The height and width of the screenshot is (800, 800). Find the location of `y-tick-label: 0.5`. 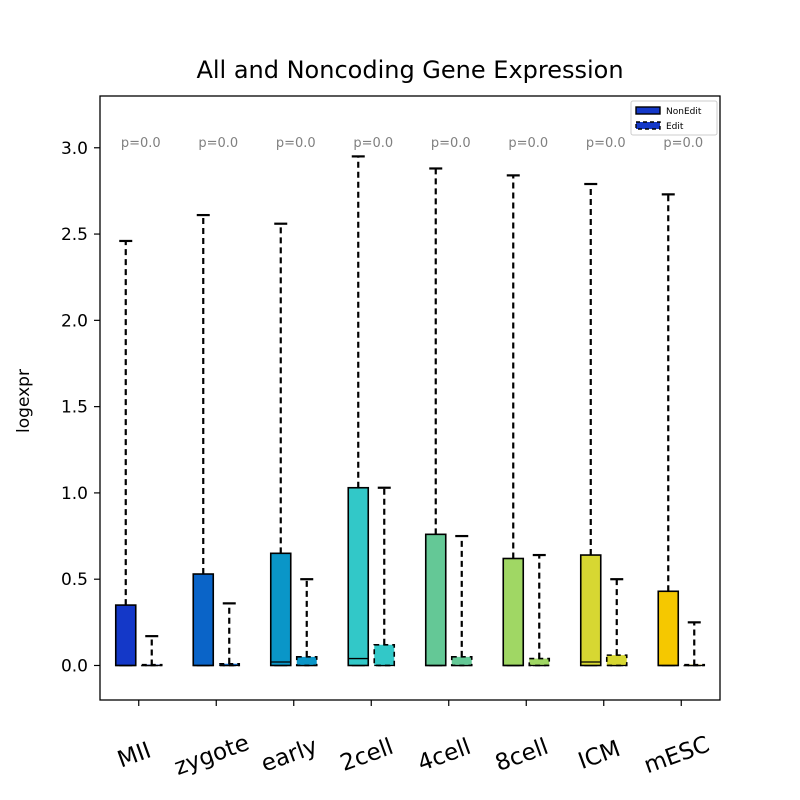

y-tick-label: 0.5 is located at coordinates (74, 580).